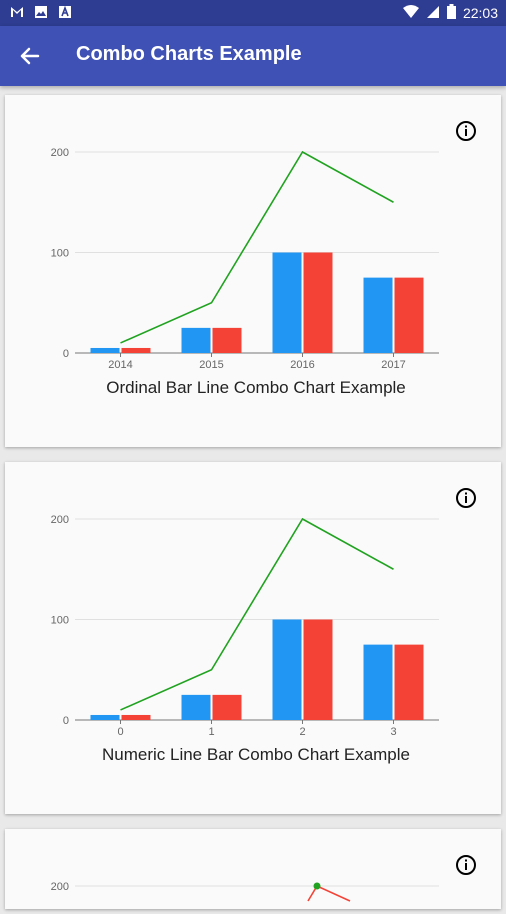 This screenshot has height=914, width=506. I want to click on combo-chart-partial: 200, so click(245, 891).